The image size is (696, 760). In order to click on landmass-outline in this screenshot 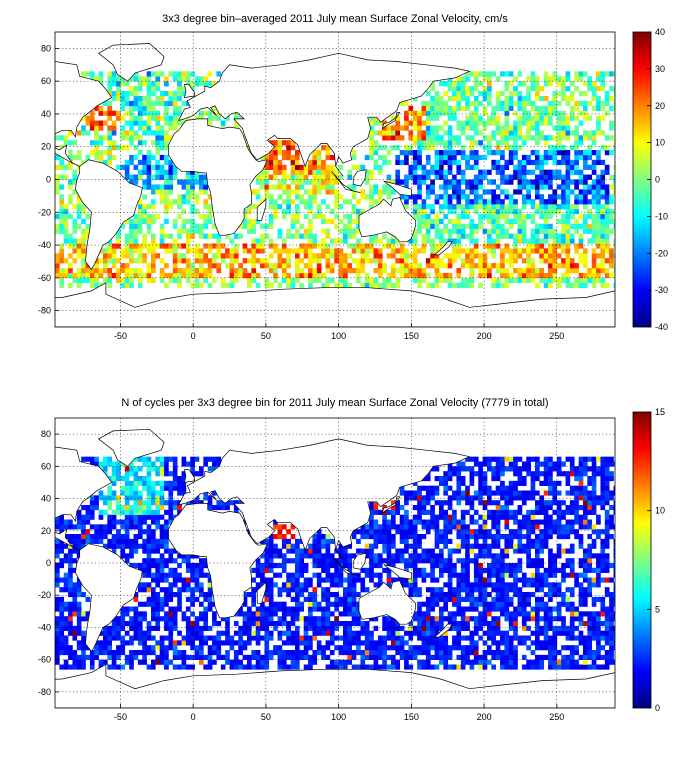, I will do `click(84, 114)`.